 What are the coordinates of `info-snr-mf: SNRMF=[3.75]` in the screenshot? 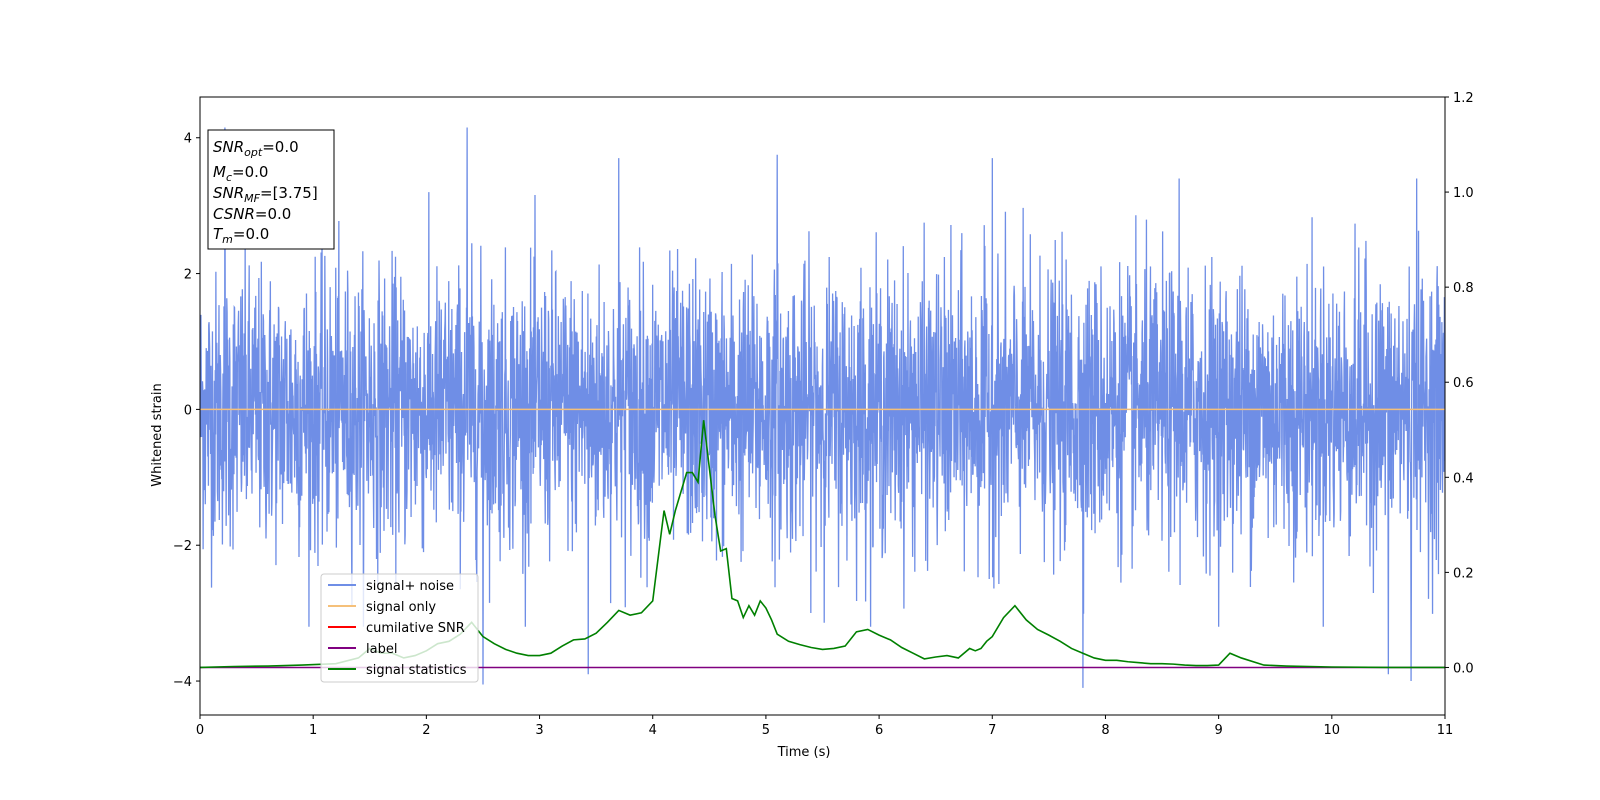 It's located at (265, 194).